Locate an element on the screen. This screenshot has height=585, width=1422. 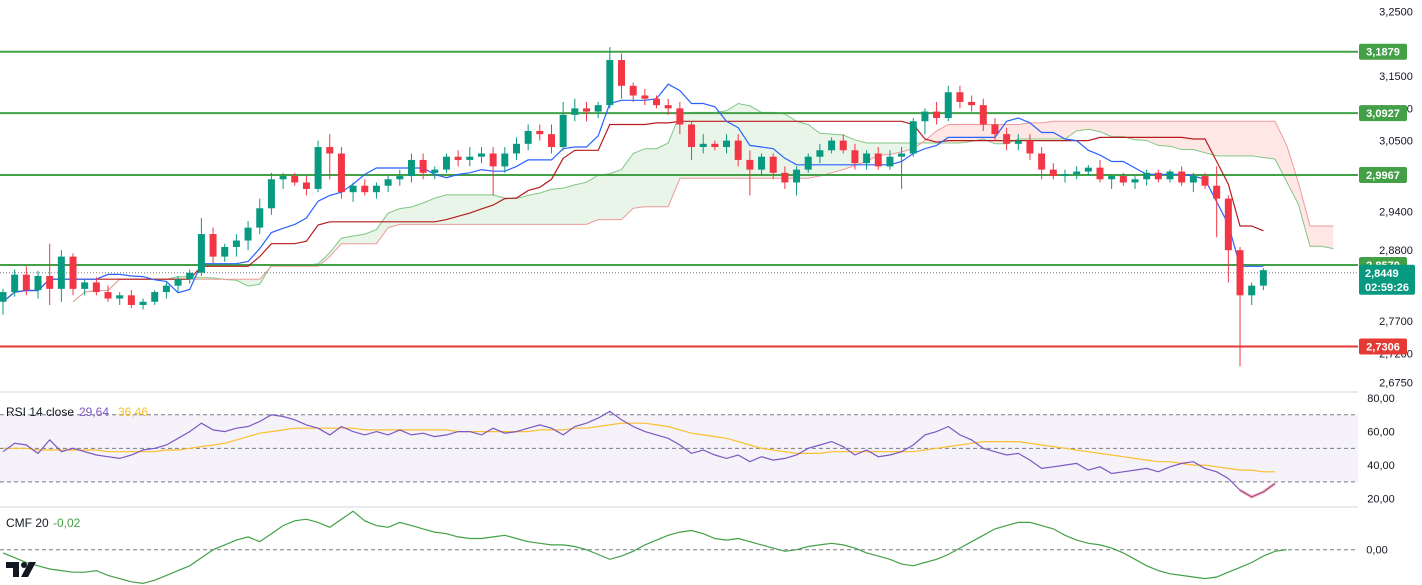
cmf-pane: 0,00 CMF 20 -0,02 is located at coordinates (694, 547).